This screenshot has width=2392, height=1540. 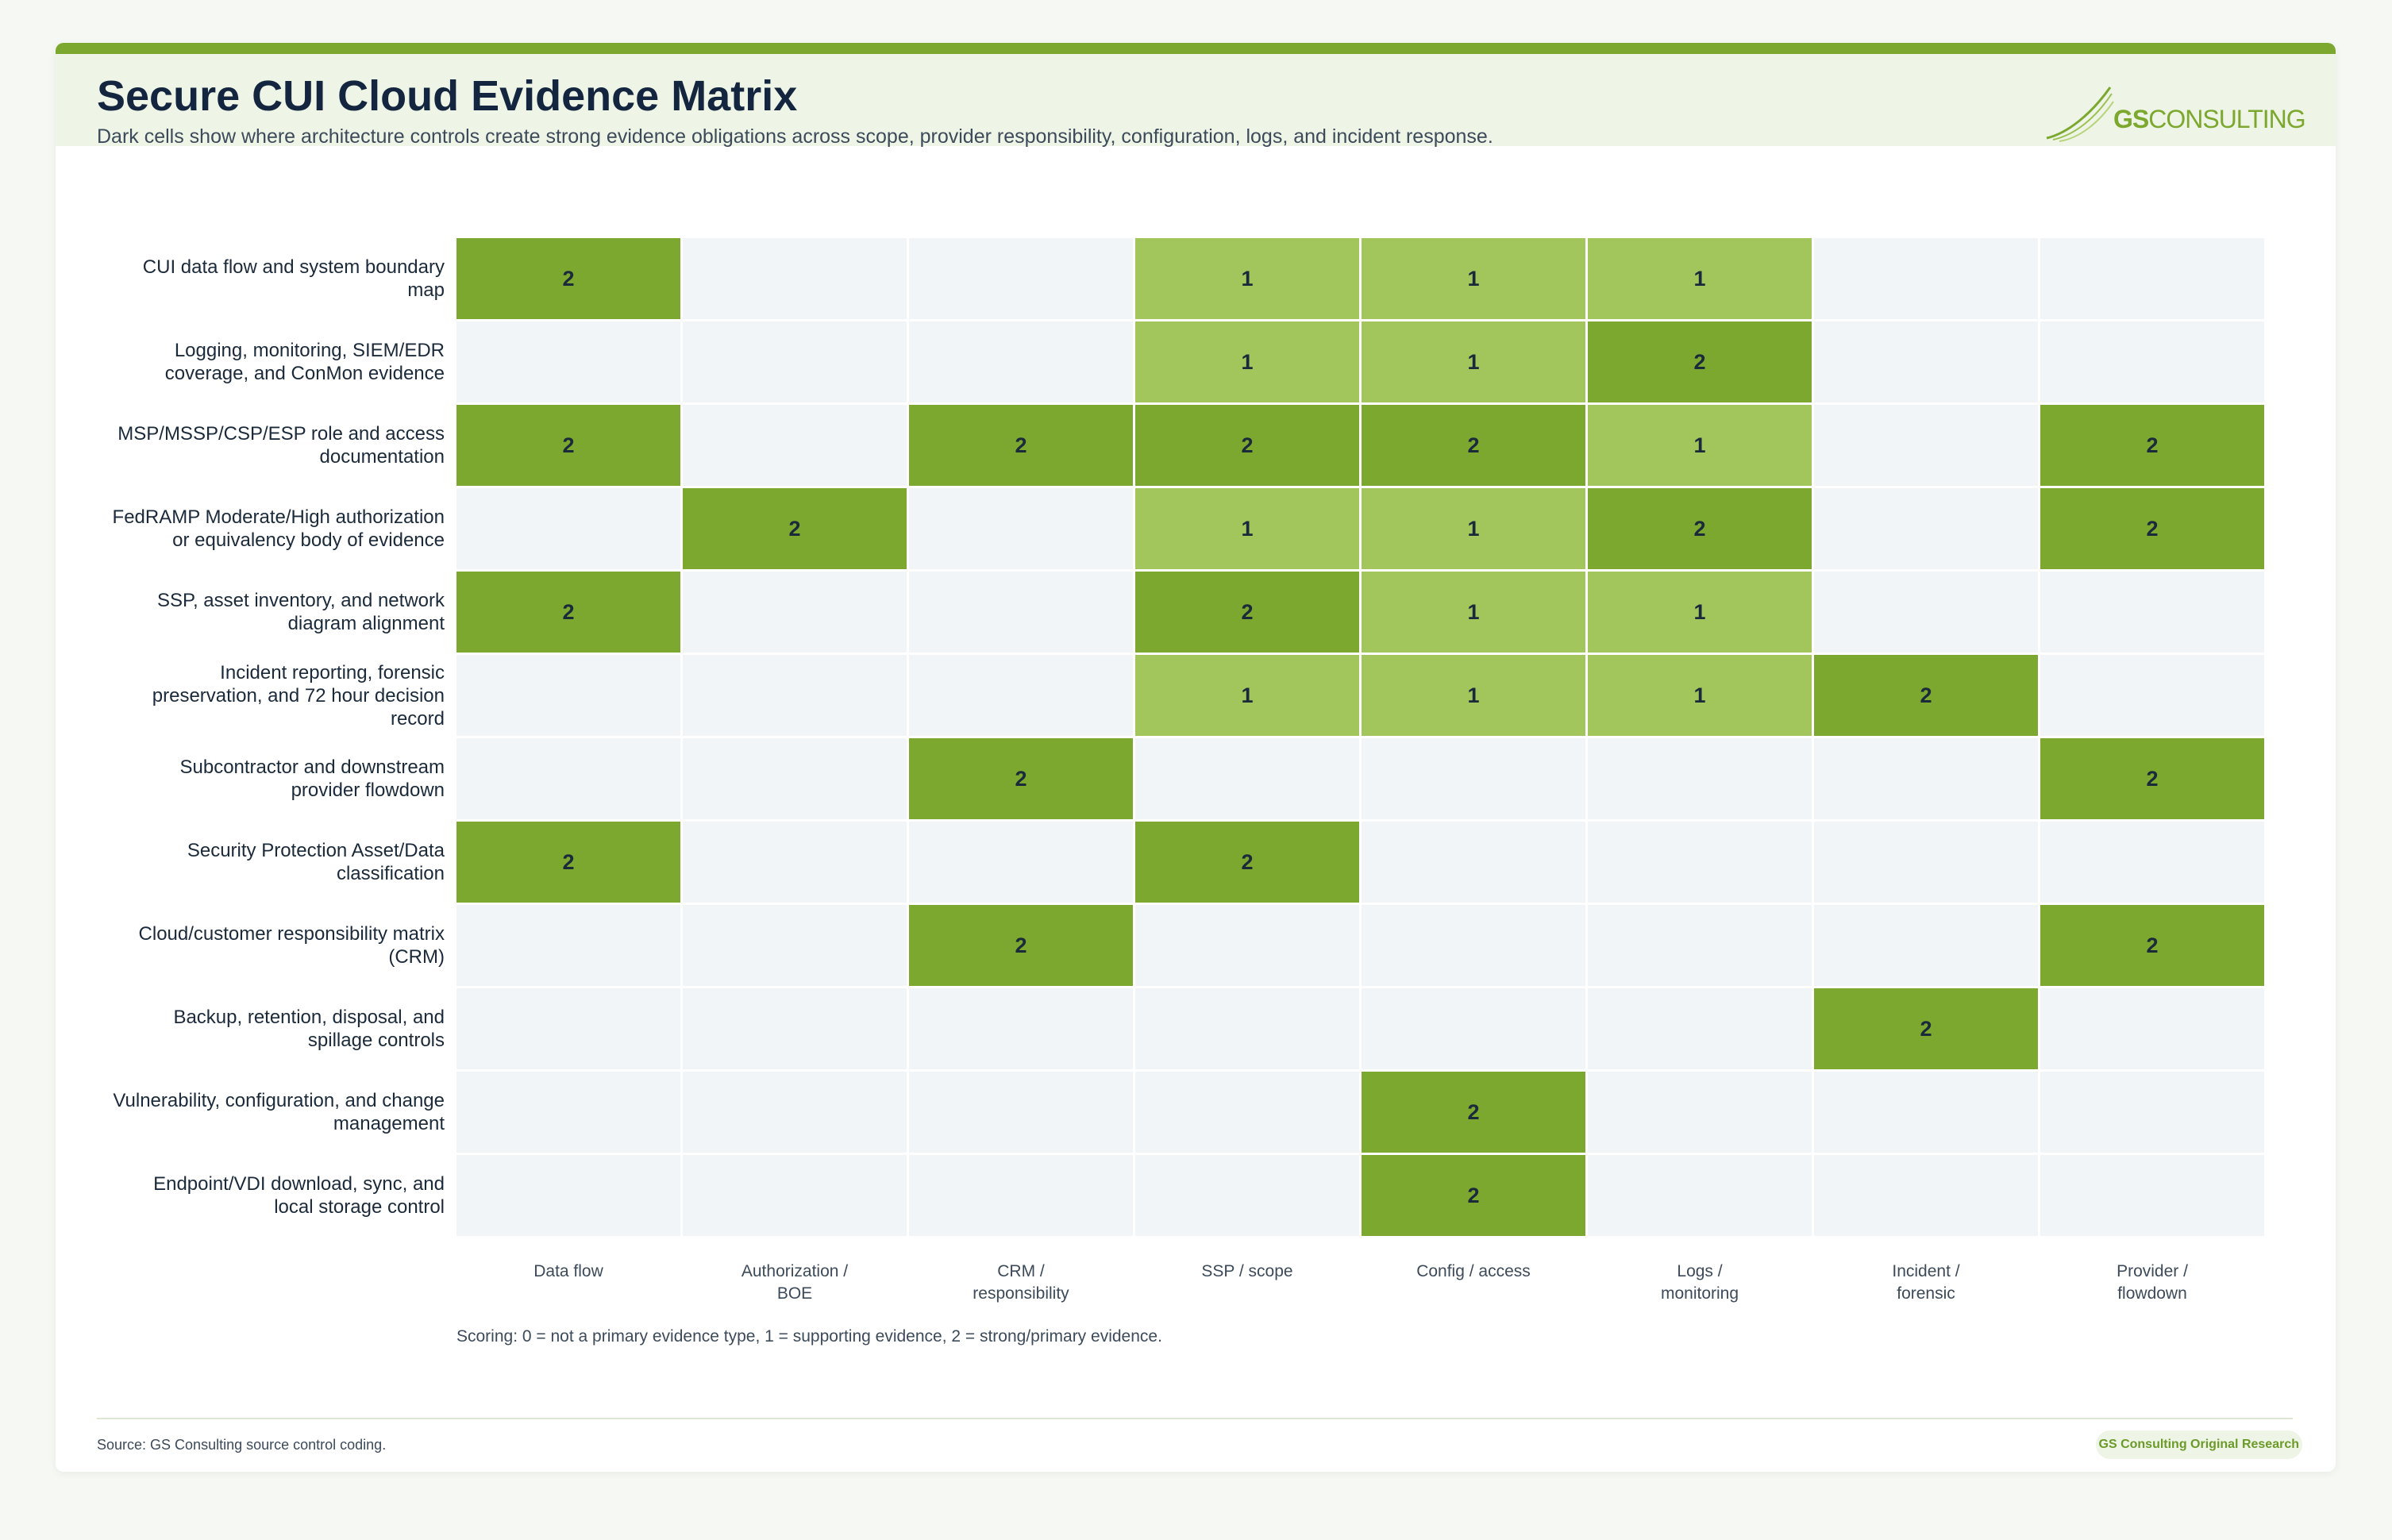 What do you see at coordinates (2198, 1444) in the screenshot?
I see `research-badge: GS Consulting Original Research` at bounding box center [2198, 1444].